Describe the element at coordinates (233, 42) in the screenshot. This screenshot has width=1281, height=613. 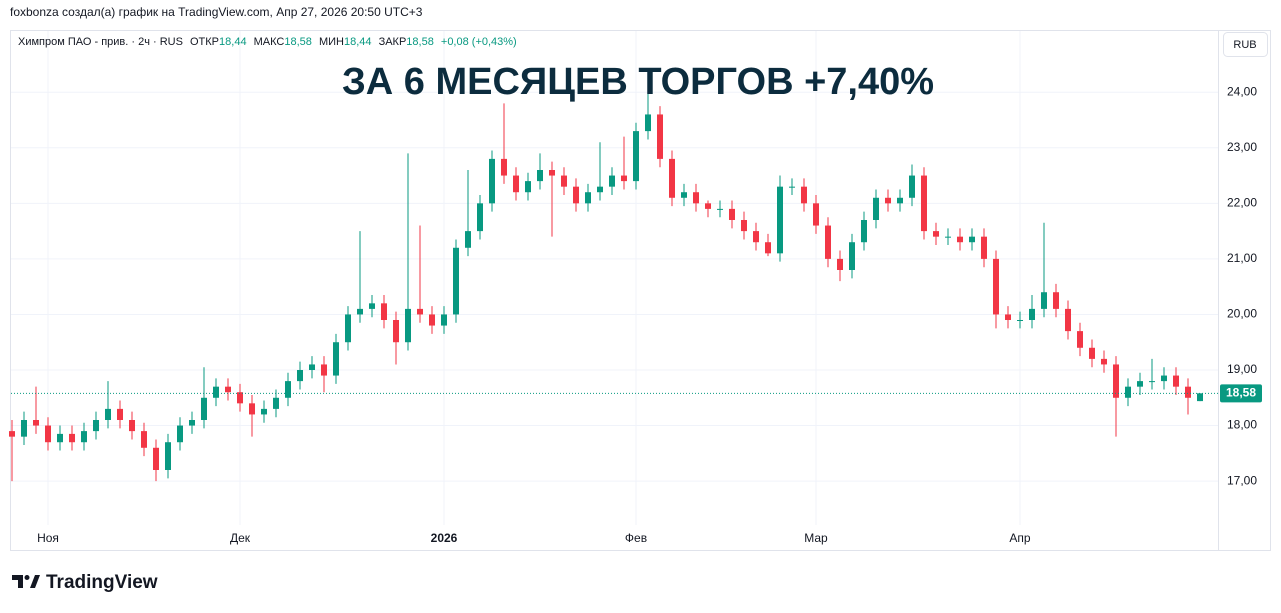
I see `open: 18,44` at that location.